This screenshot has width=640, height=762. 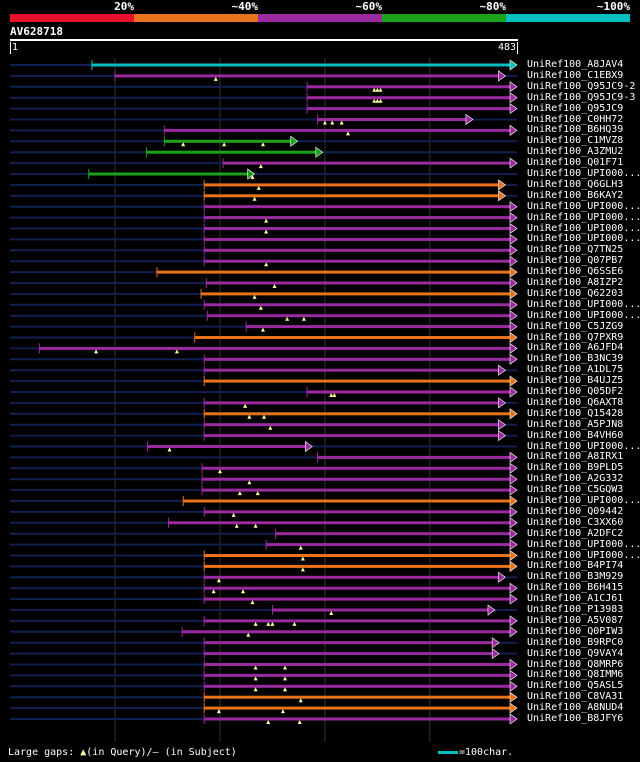 I want to click on hit-label: UniRef100_Q0PIW3, so click(x=575, y=631).